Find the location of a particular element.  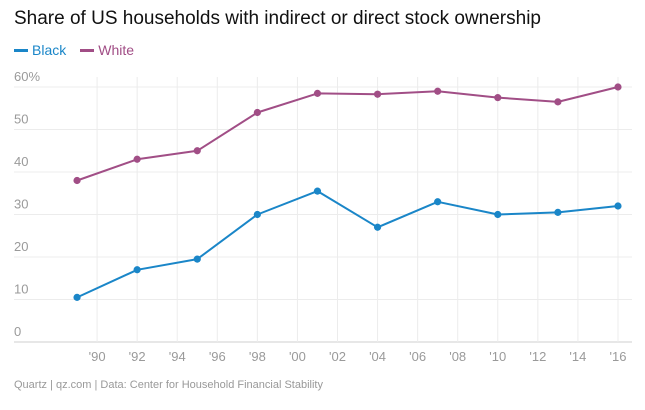

data-point-black-2004 is located at coordinates (377, 227).